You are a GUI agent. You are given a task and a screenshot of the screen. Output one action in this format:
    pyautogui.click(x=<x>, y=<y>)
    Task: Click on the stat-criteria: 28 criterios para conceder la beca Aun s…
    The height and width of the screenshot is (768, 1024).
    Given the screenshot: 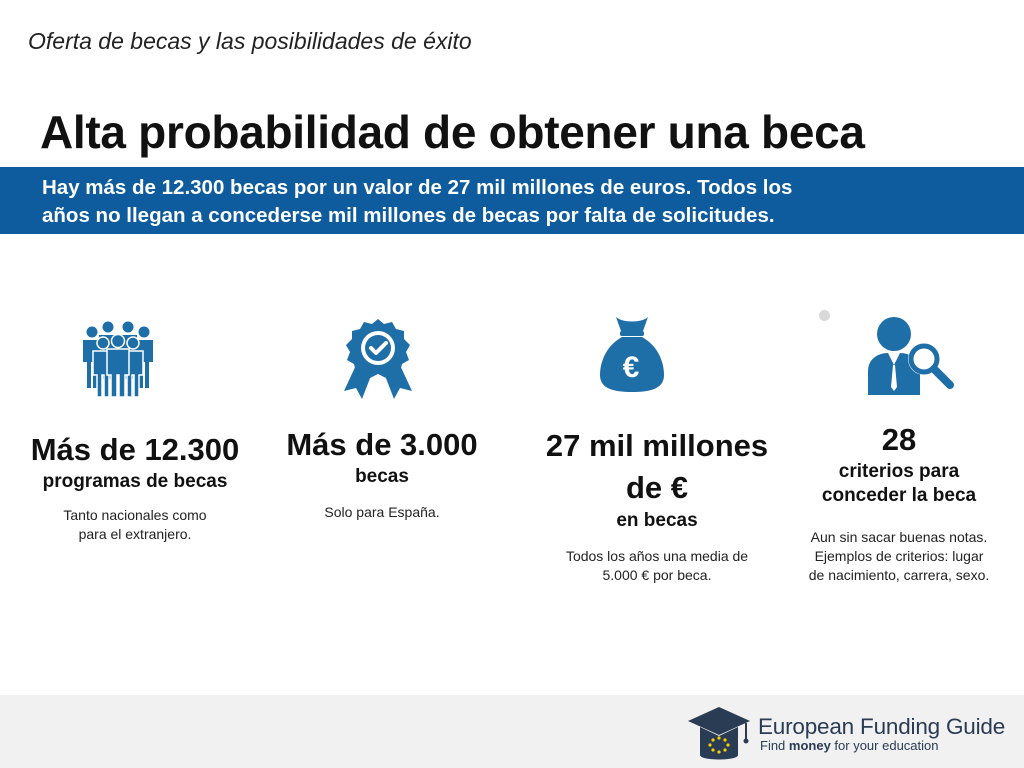 What is the action you would take?
    pyautogui.click(x=899, y=502)
    